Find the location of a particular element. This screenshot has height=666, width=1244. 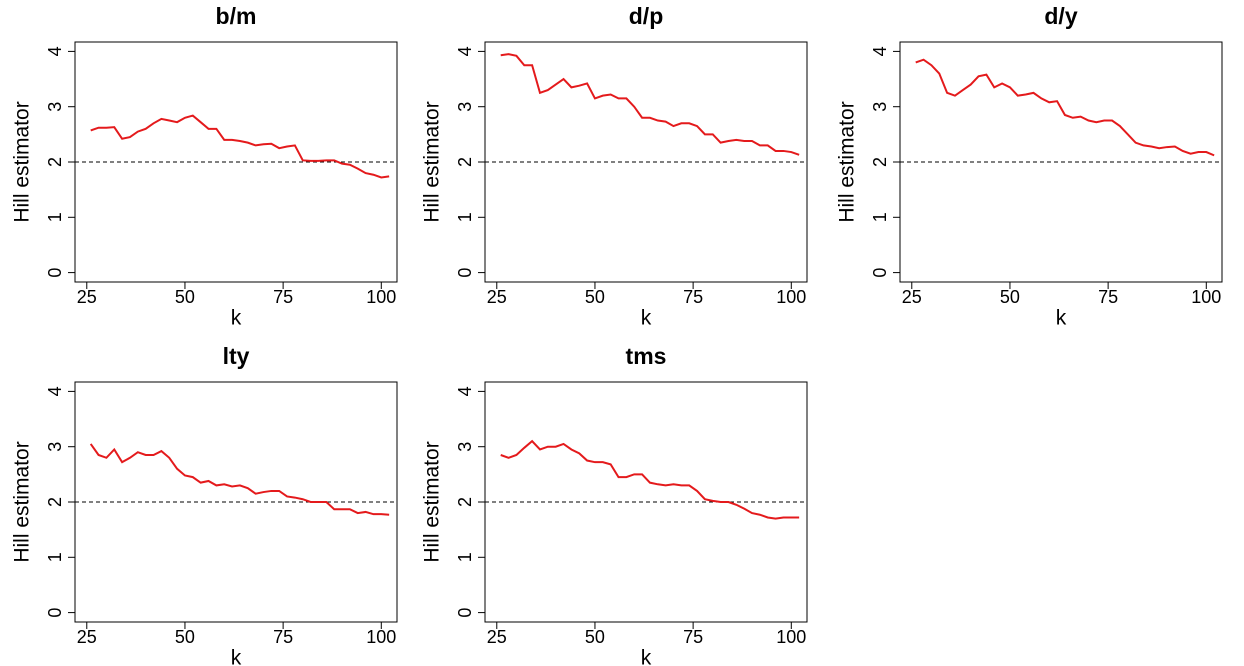

panel-title: d/p is located at coordinates (646, 16).